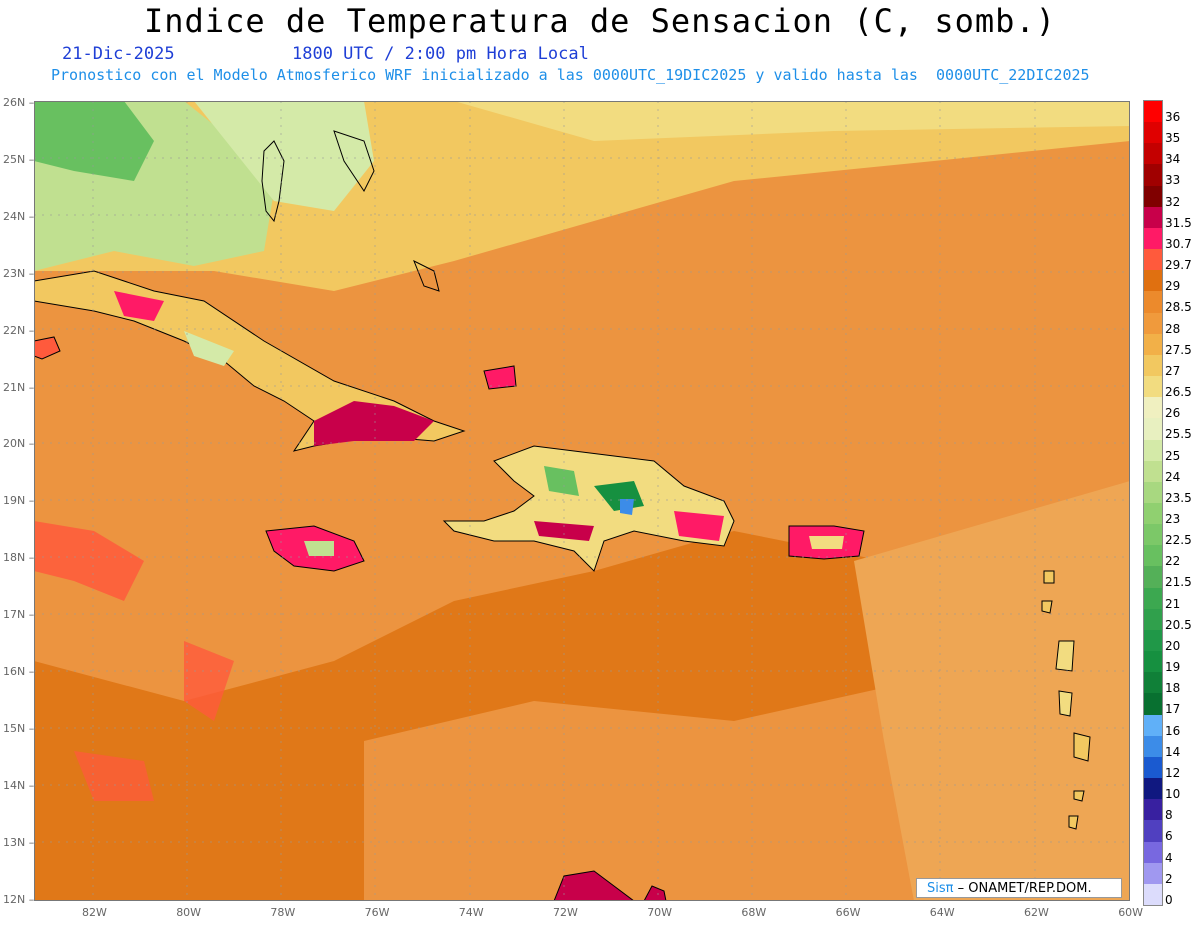 This screenshot has height=927, width=1200. I want to click on island-guadeloupe, so click(1065, 656).